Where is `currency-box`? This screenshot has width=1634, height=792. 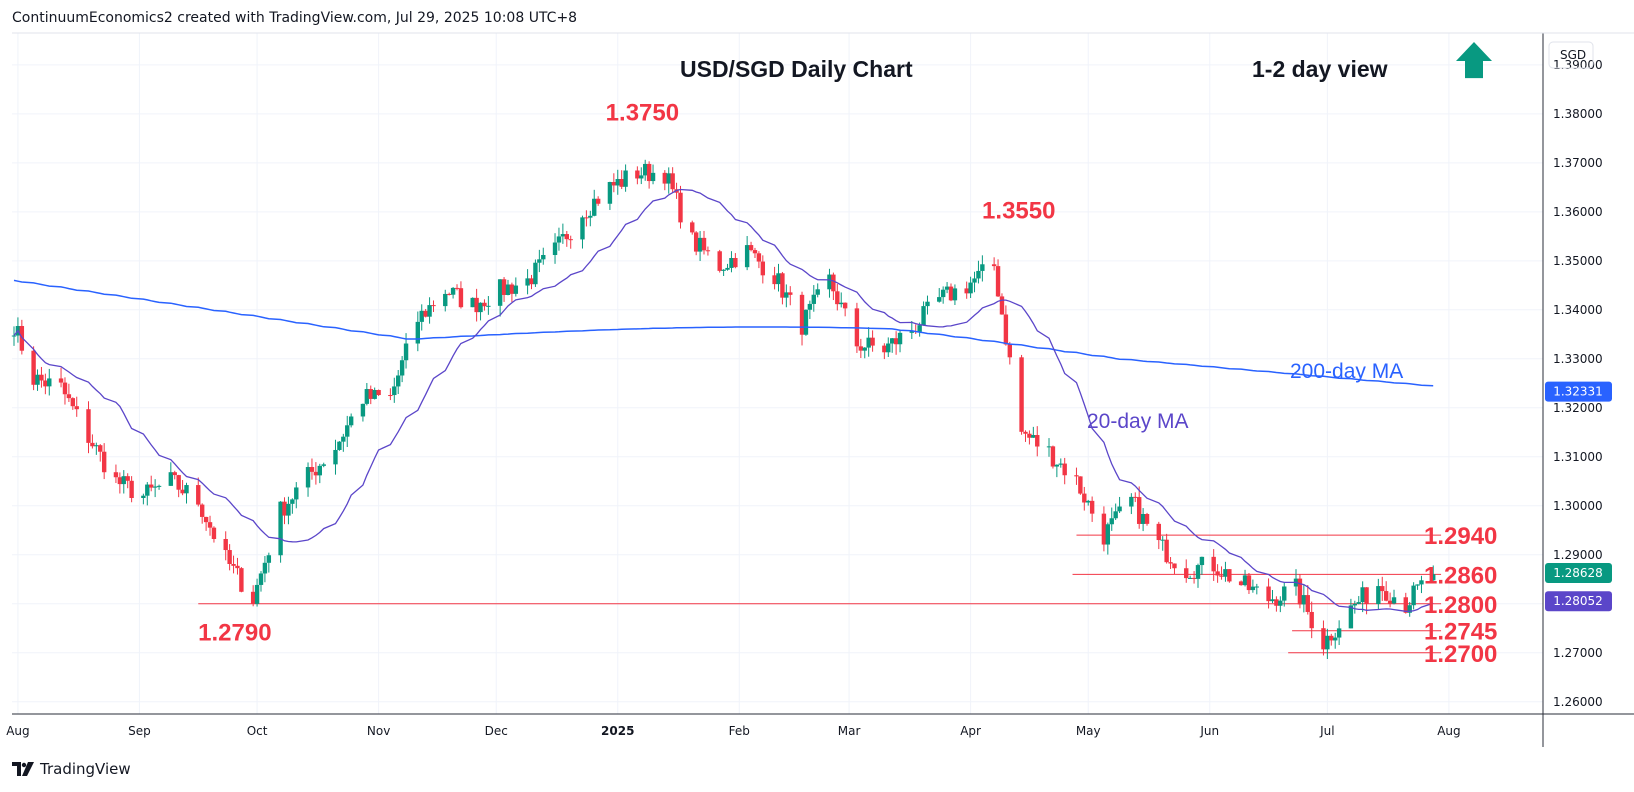 currency-box is located at coordinates (1571, 55).